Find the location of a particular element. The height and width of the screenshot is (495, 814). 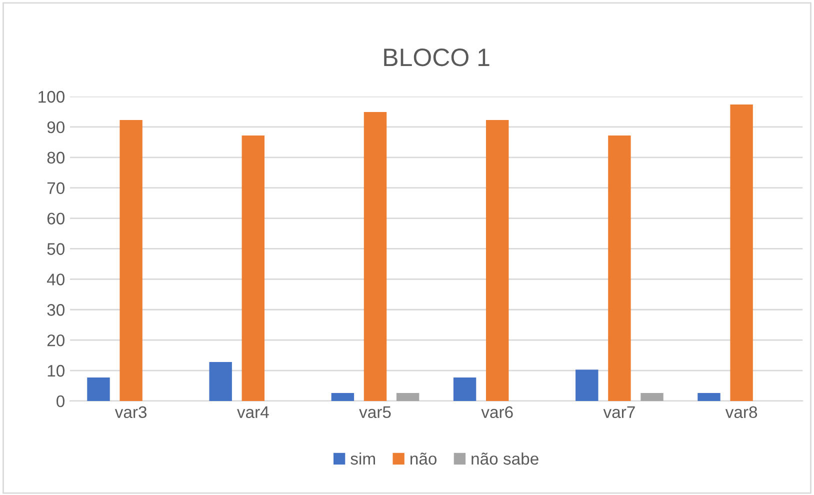

y-tick-label: 30 is located at coordinates (55, 310).